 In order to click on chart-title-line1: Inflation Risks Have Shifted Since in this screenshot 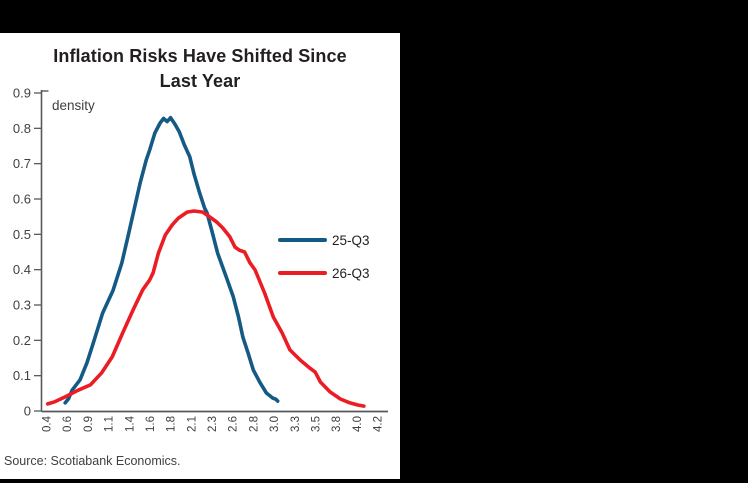, I will do `click(200, 56)`.